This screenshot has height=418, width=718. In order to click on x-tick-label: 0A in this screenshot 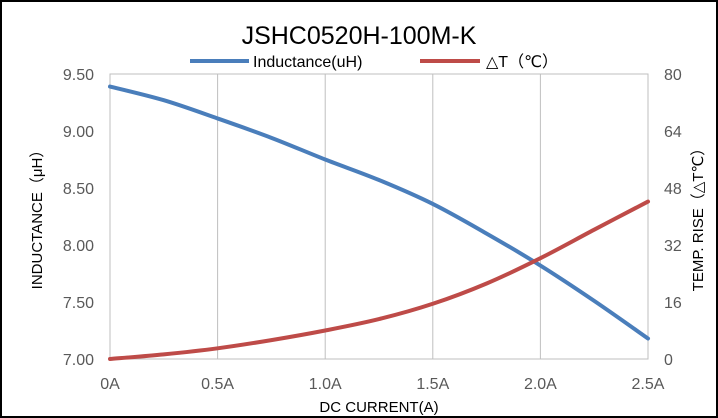, I will do `click(110, 384)`.